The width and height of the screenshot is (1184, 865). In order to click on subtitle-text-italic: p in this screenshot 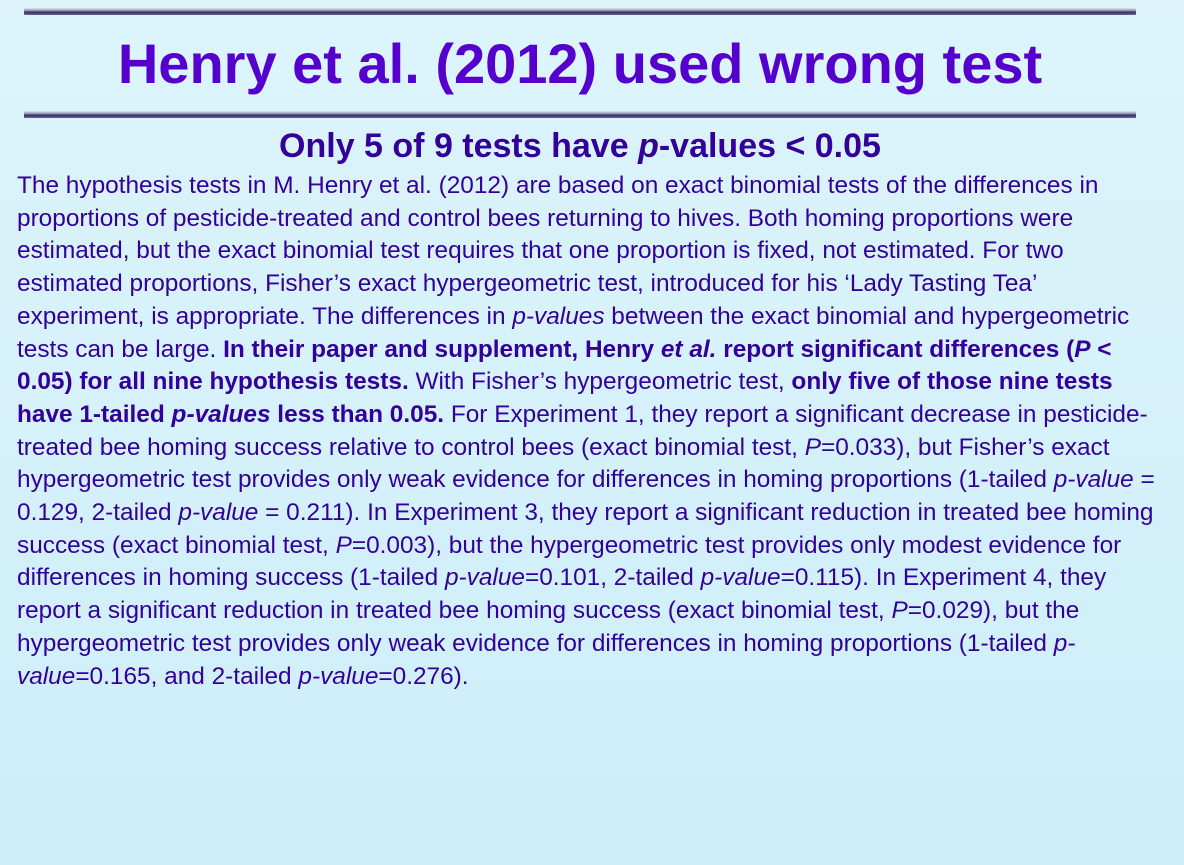, I will do `click(648, 146)`.